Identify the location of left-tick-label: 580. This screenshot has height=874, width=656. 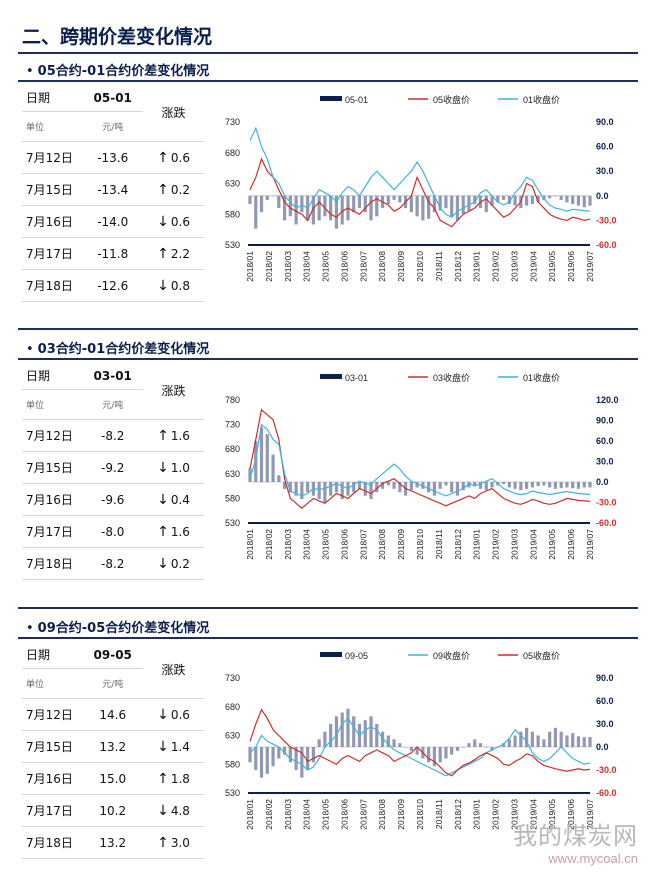
(232, 764).